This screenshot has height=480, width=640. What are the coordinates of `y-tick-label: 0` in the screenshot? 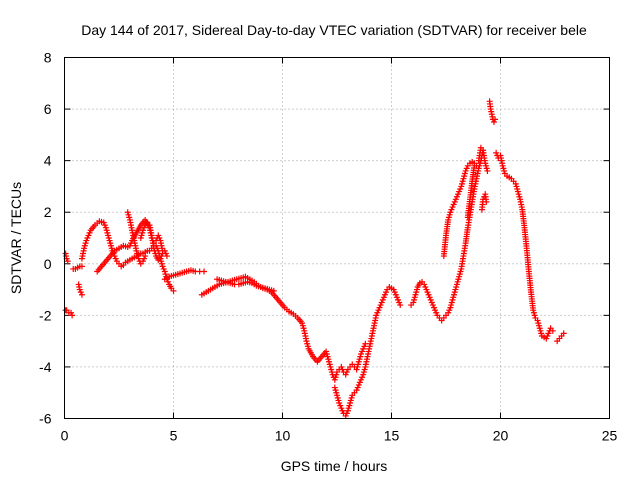 It's located at (48, 264).